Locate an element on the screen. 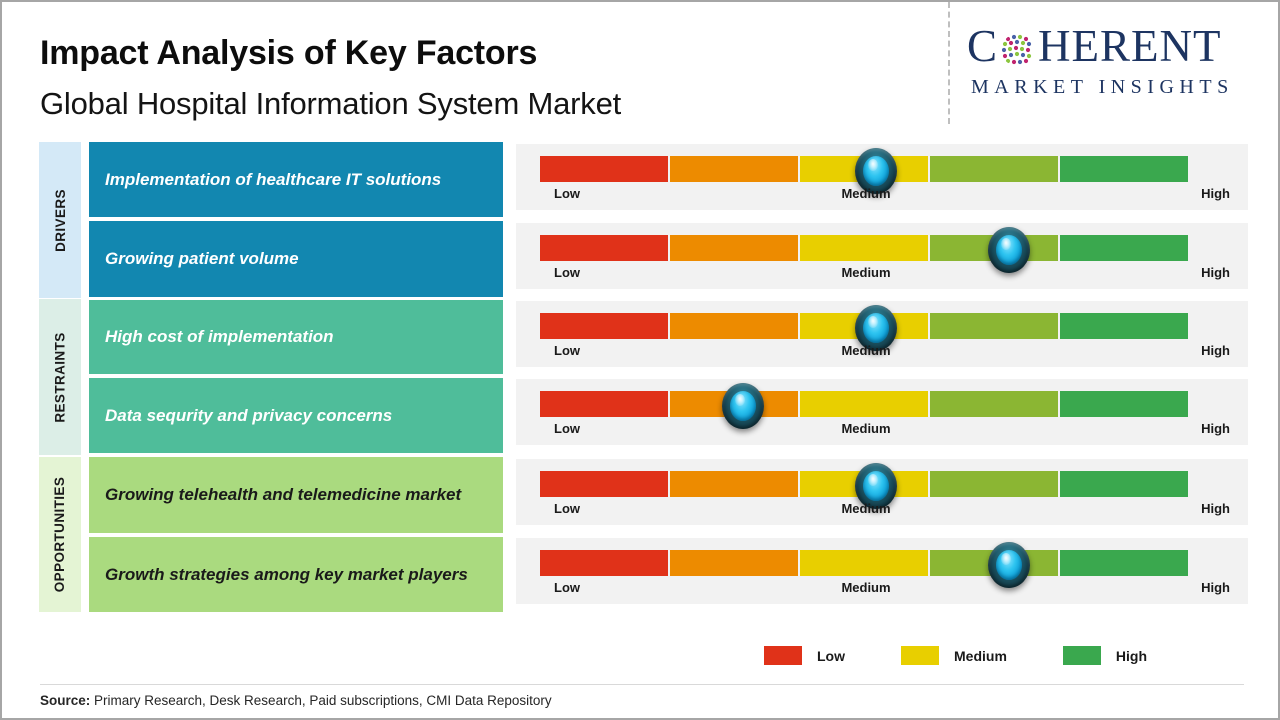 This screenshot has width=1280, height=720. legend-label-medium: Medium is located at coordinates (980, 655).